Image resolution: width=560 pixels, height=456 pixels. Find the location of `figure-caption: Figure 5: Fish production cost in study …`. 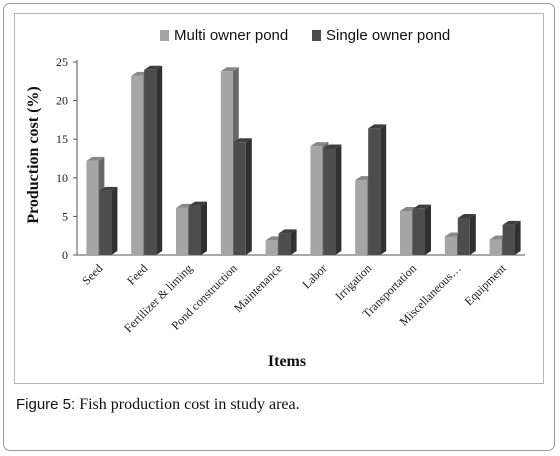

figure-caption: Figure 5: Fish production cost in study … is located at coordinates (158, 405).